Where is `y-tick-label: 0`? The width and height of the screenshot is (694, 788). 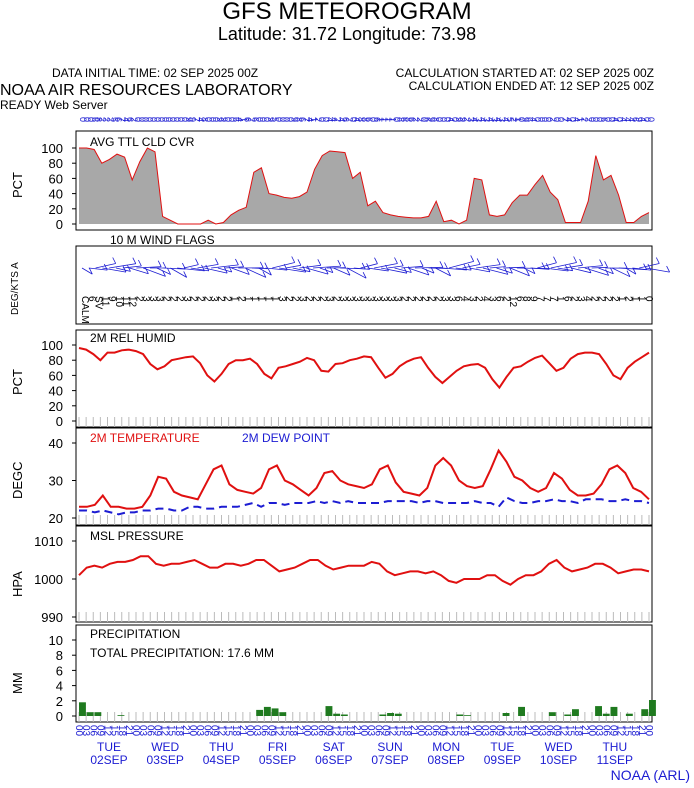
y-tick-label: 0 is located at coordinates (59, 716).